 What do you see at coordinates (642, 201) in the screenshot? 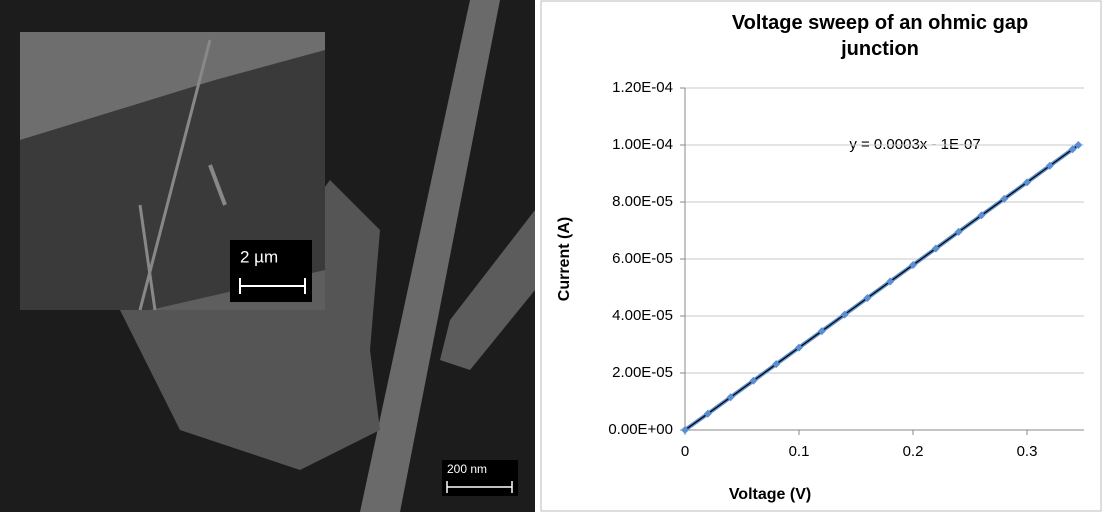
I see `y-tick-label: 8.00E-05` at bounding box center [642, 201].